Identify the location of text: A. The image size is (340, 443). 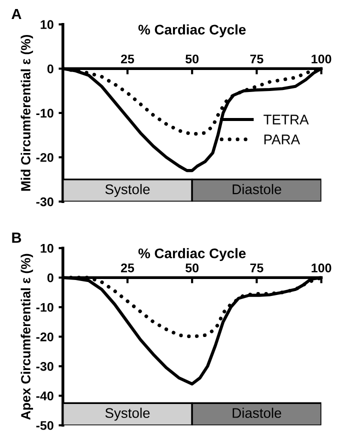
(17, 13).